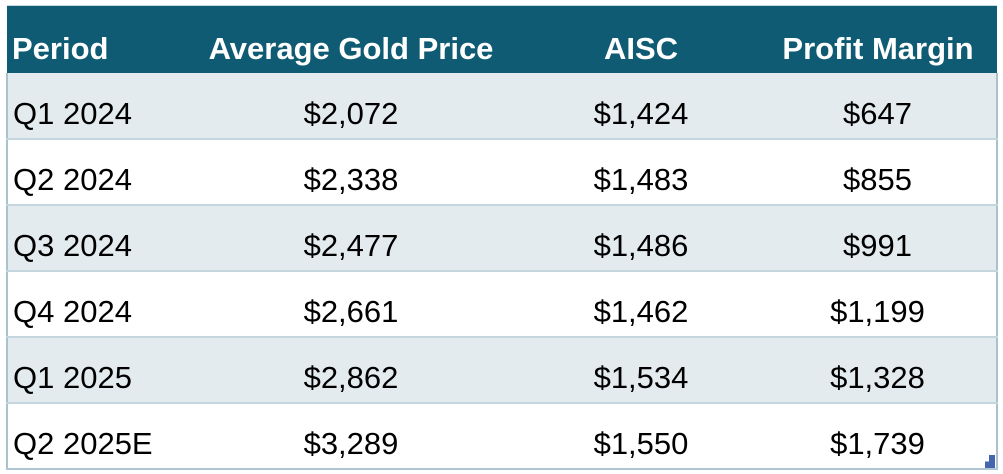  I want to click on table-row: Q2 2024 $2,338 $1,483 $855, so click(502, 172).